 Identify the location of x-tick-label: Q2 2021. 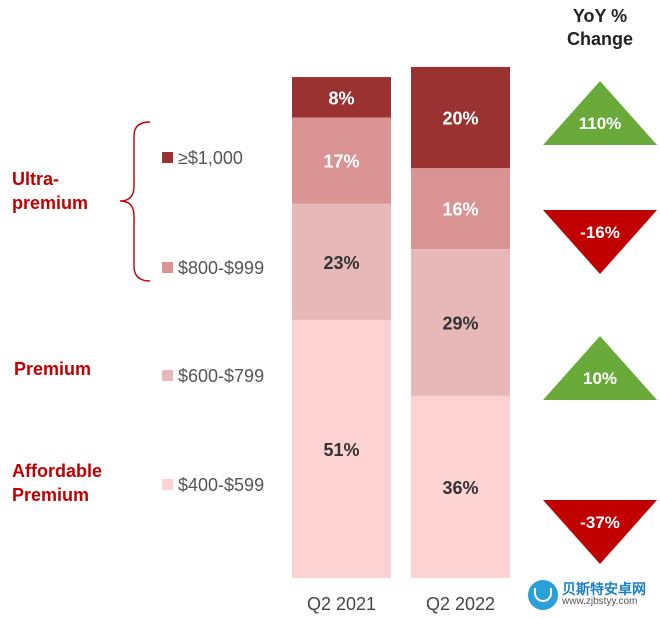
(341, 604).